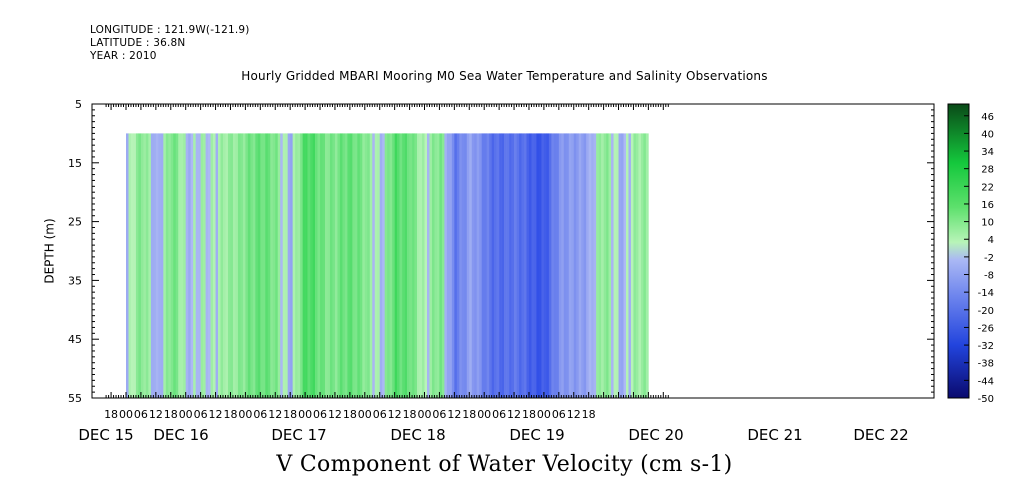  Describe the element at coordinates (50, 250) in the screenshot. I see `y-axis-label: DEPTH (m)` at that location.